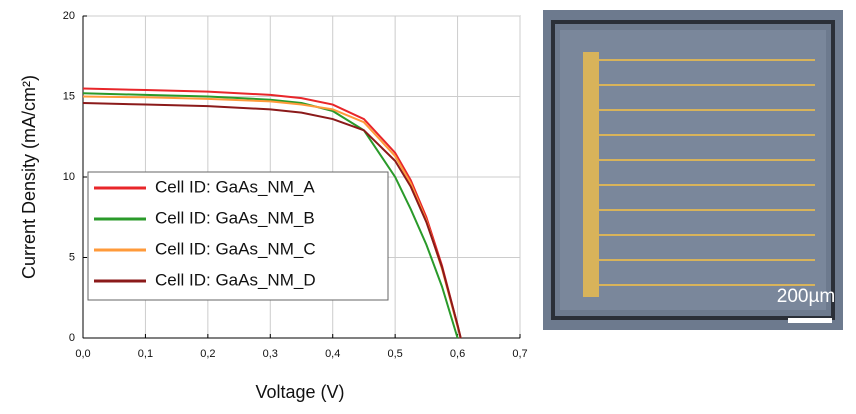 The height and width of the screenshot is (414, 856). Describe the element at coordinates (332, 354) in the screenshot. I see `x-tick-label: 0,4` at that location.